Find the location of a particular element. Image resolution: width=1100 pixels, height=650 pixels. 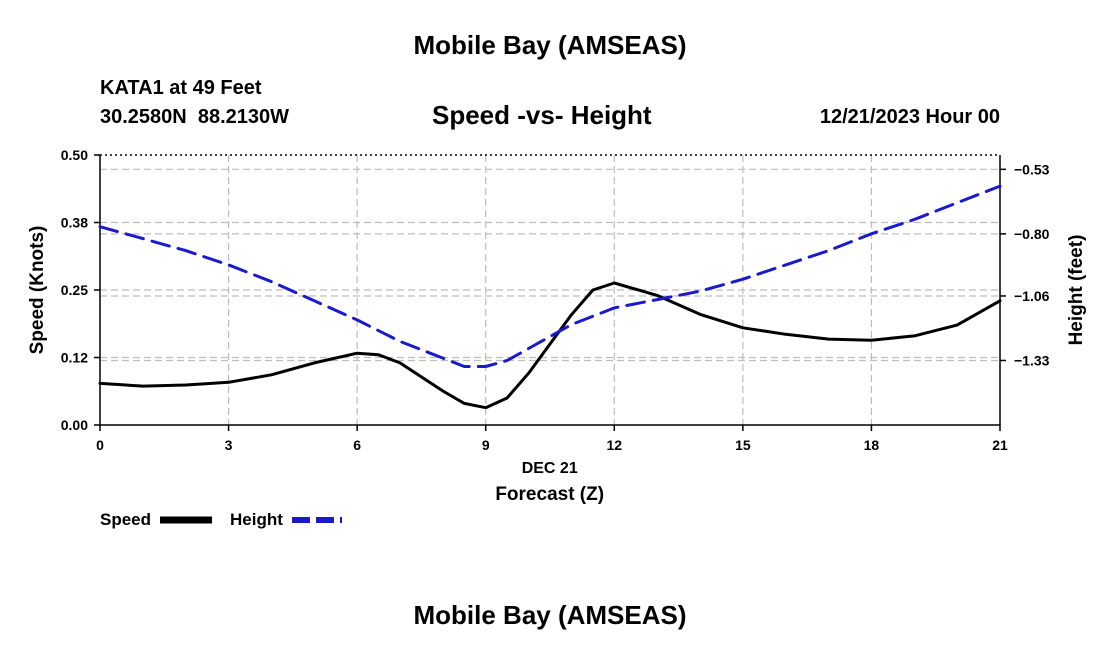

station-label: KATA1 at 49 Feet is located at coordinates (181, 88).